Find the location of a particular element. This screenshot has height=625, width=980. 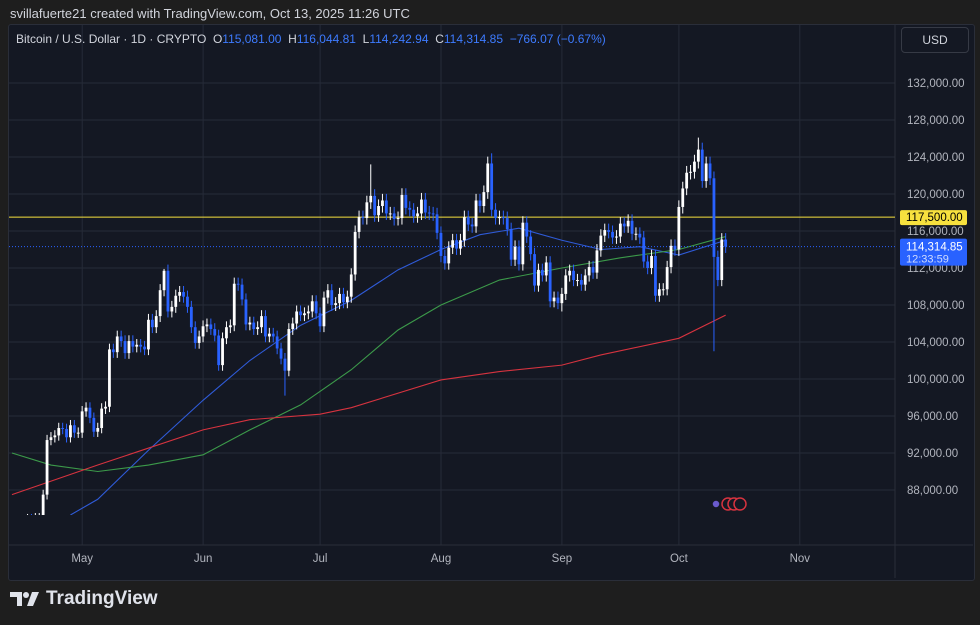

open-label: O is located at coordinates (217, 39).